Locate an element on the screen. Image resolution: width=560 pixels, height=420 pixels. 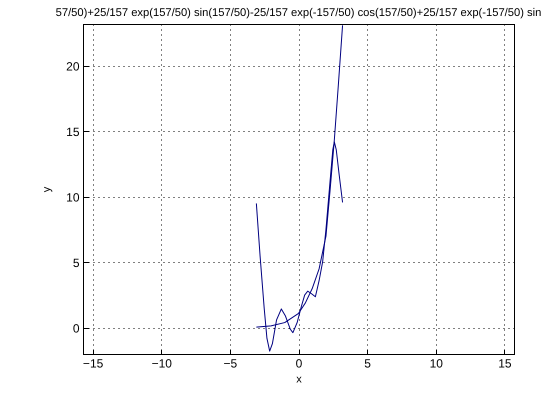
x-tick-label: 15 is located at coordinates (505, 363).